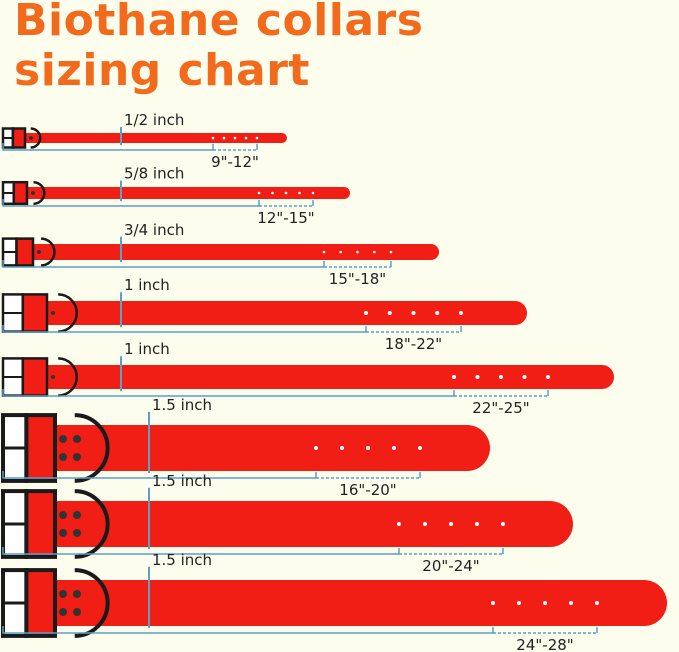  I want to click on width-label: 3/4 inch, so click(154, 230).